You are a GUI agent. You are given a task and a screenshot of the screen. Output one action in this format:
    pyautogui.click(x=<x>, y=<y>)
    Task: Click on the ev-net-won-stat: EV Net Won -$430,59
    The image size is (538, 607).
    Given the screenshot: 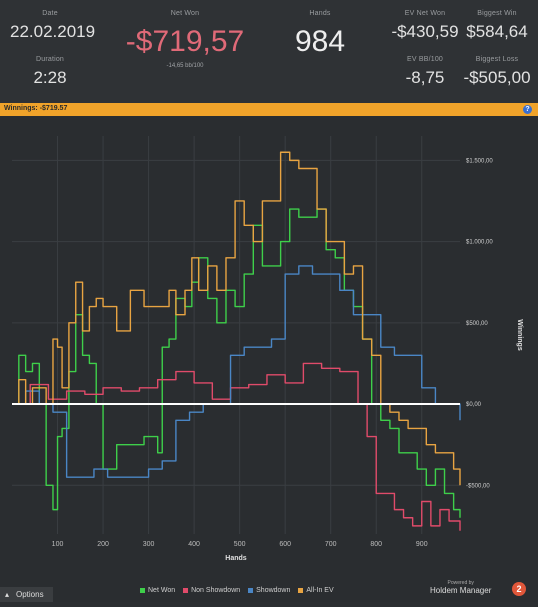 What is the action you would take?
    pyautogui.click(x=425, y=26)
    